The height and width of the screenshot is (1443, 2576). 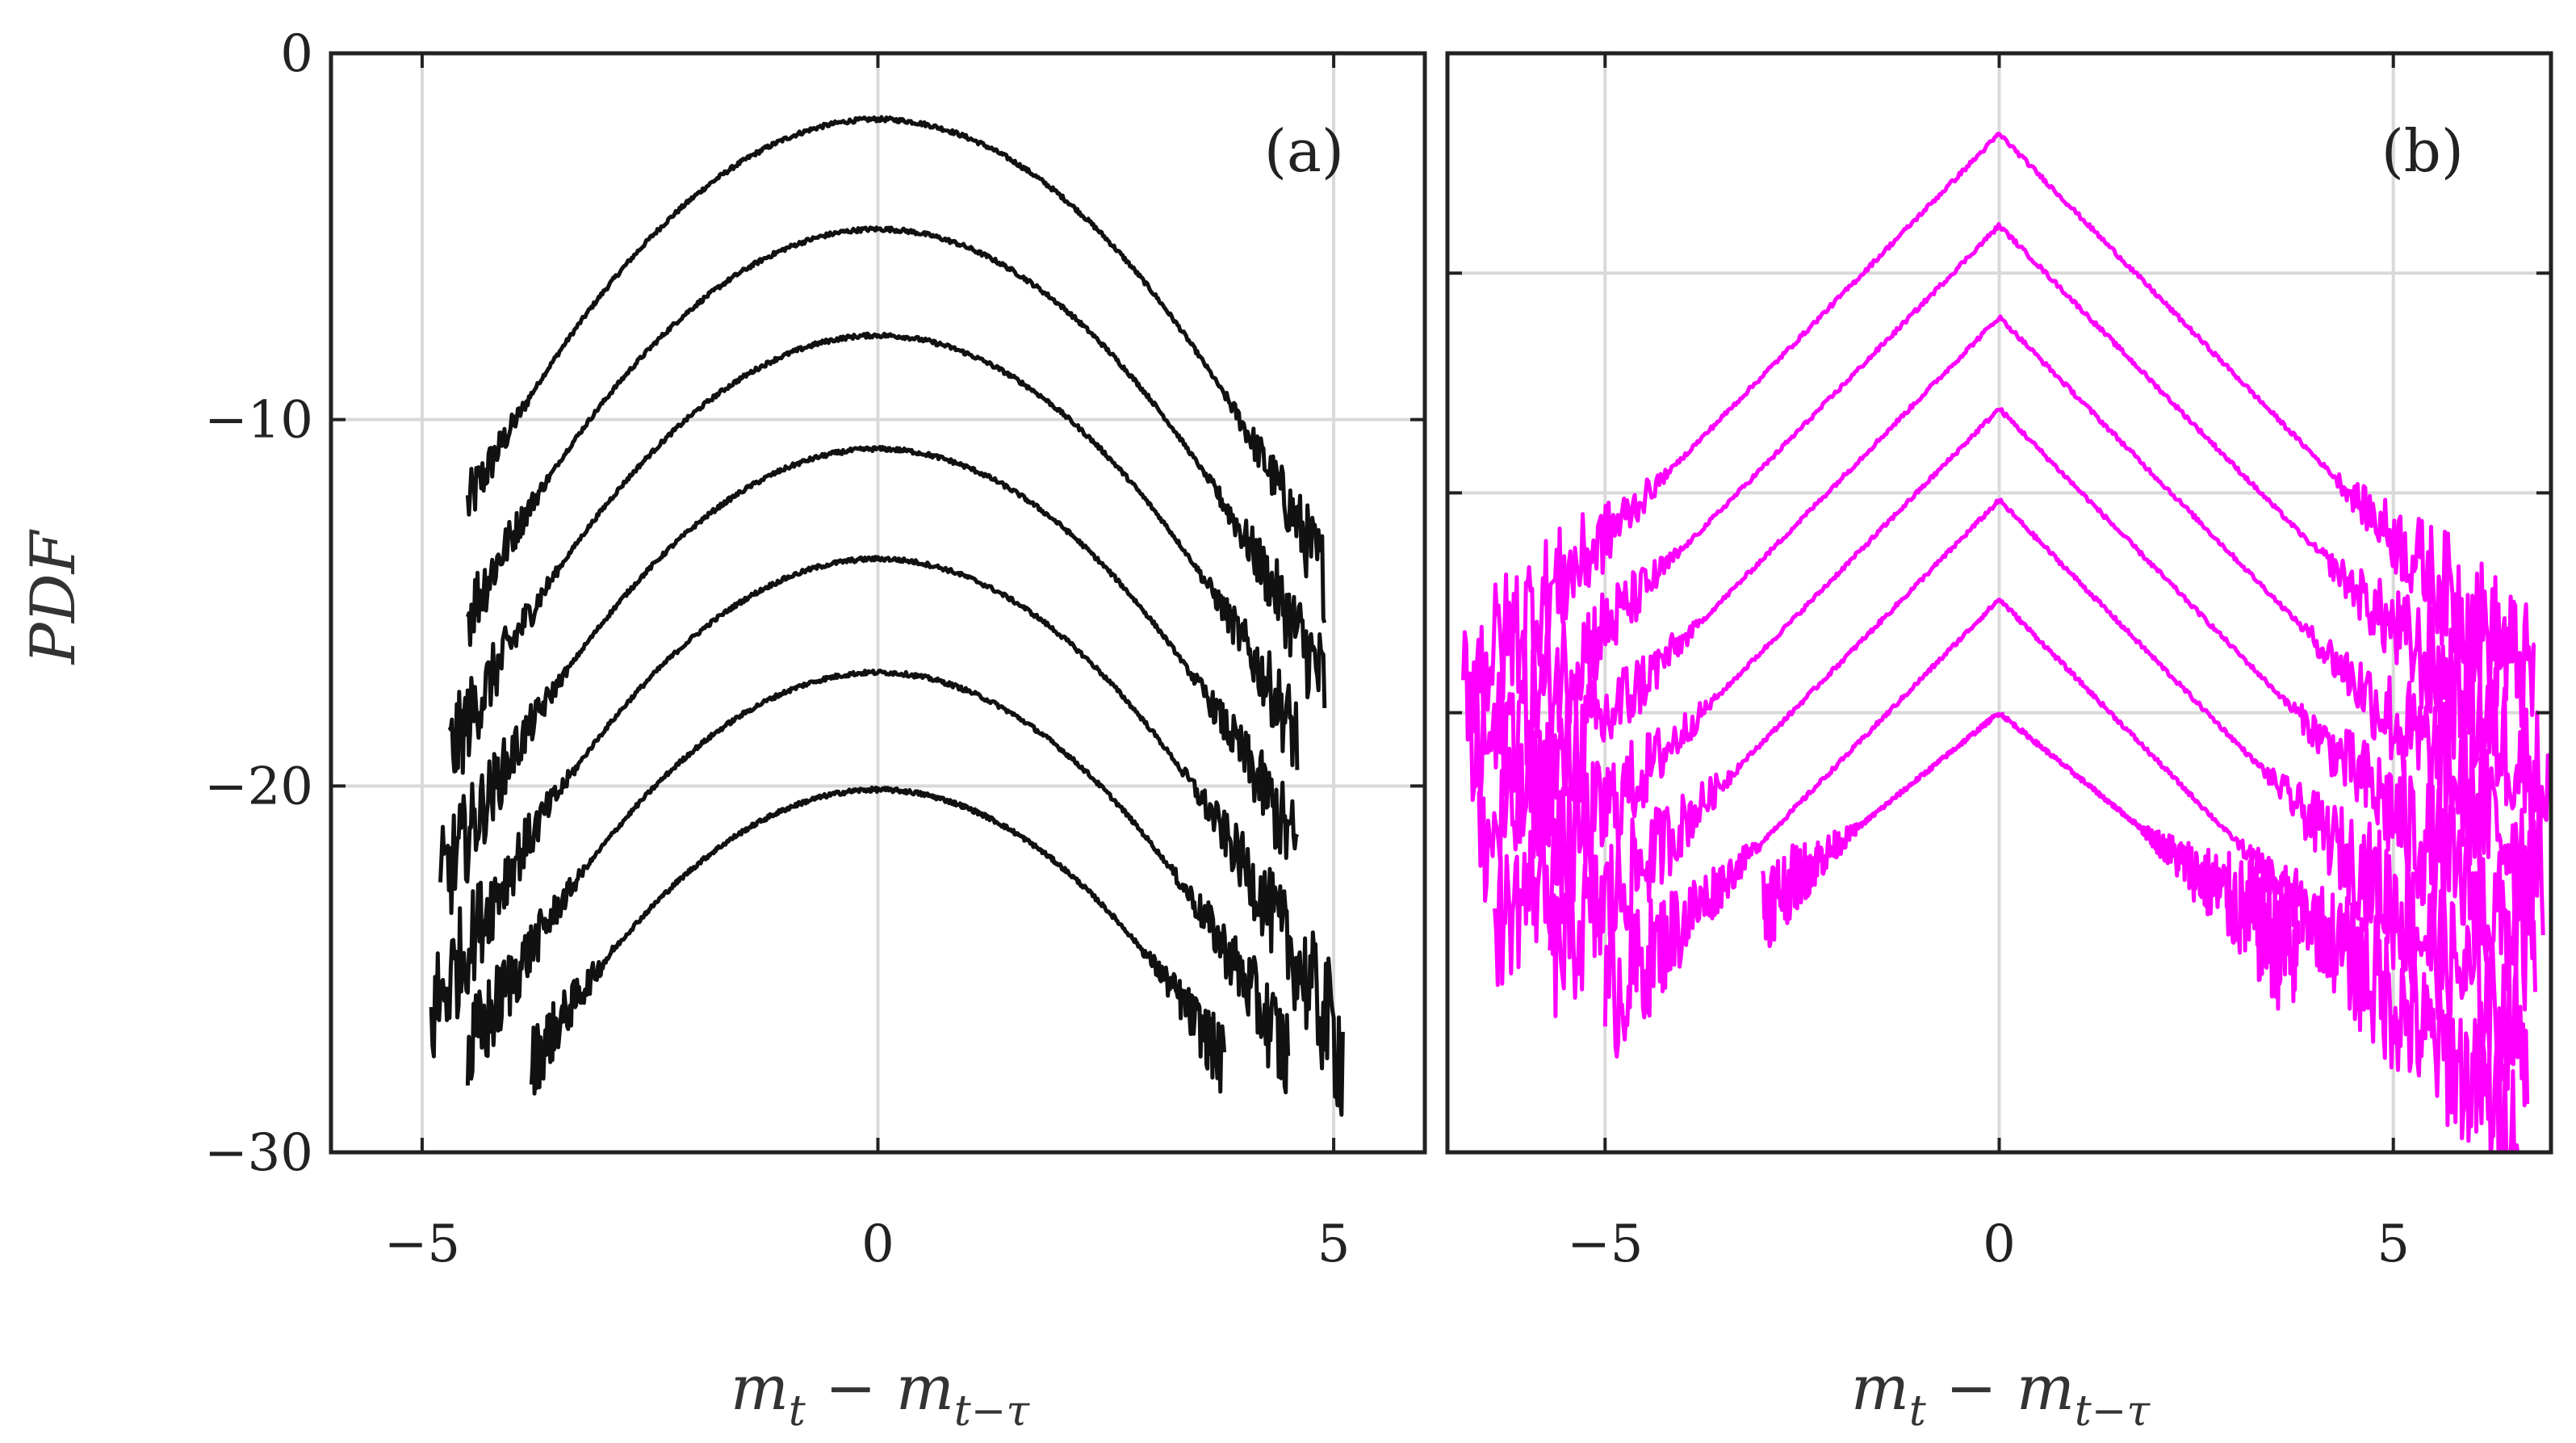 I want to click on y-tick-label: 0, so click(x=296, y=54).